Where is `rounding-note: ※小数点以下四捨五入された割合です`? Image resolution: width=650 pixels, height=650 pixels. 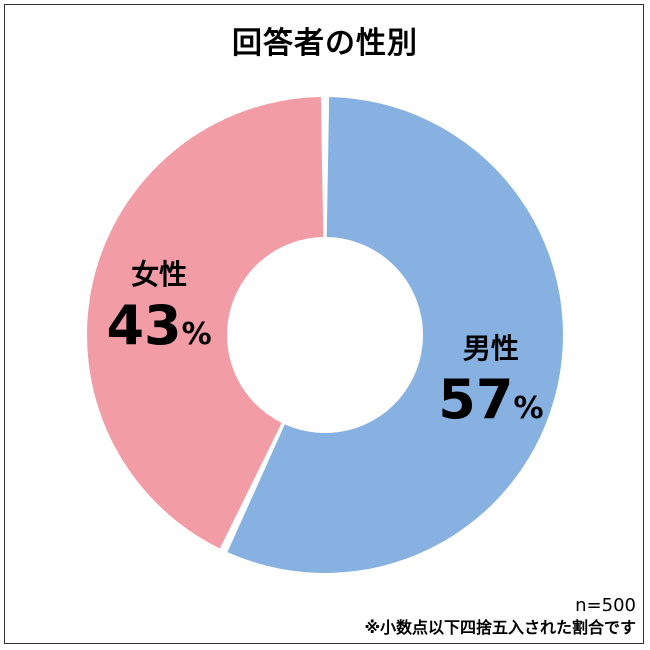
rounding-note: ※小数点以下四捨五入された割合です is located at coordinates (500, 627).